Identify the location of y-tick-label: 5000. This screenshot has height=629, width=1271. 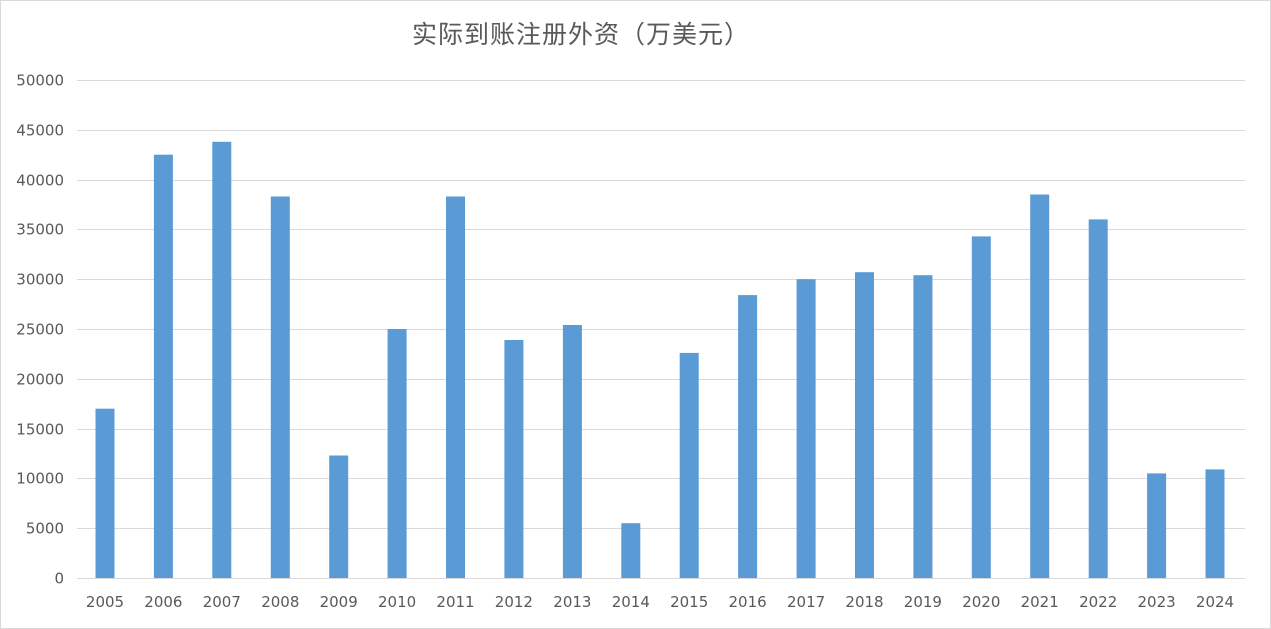
(45, 529).